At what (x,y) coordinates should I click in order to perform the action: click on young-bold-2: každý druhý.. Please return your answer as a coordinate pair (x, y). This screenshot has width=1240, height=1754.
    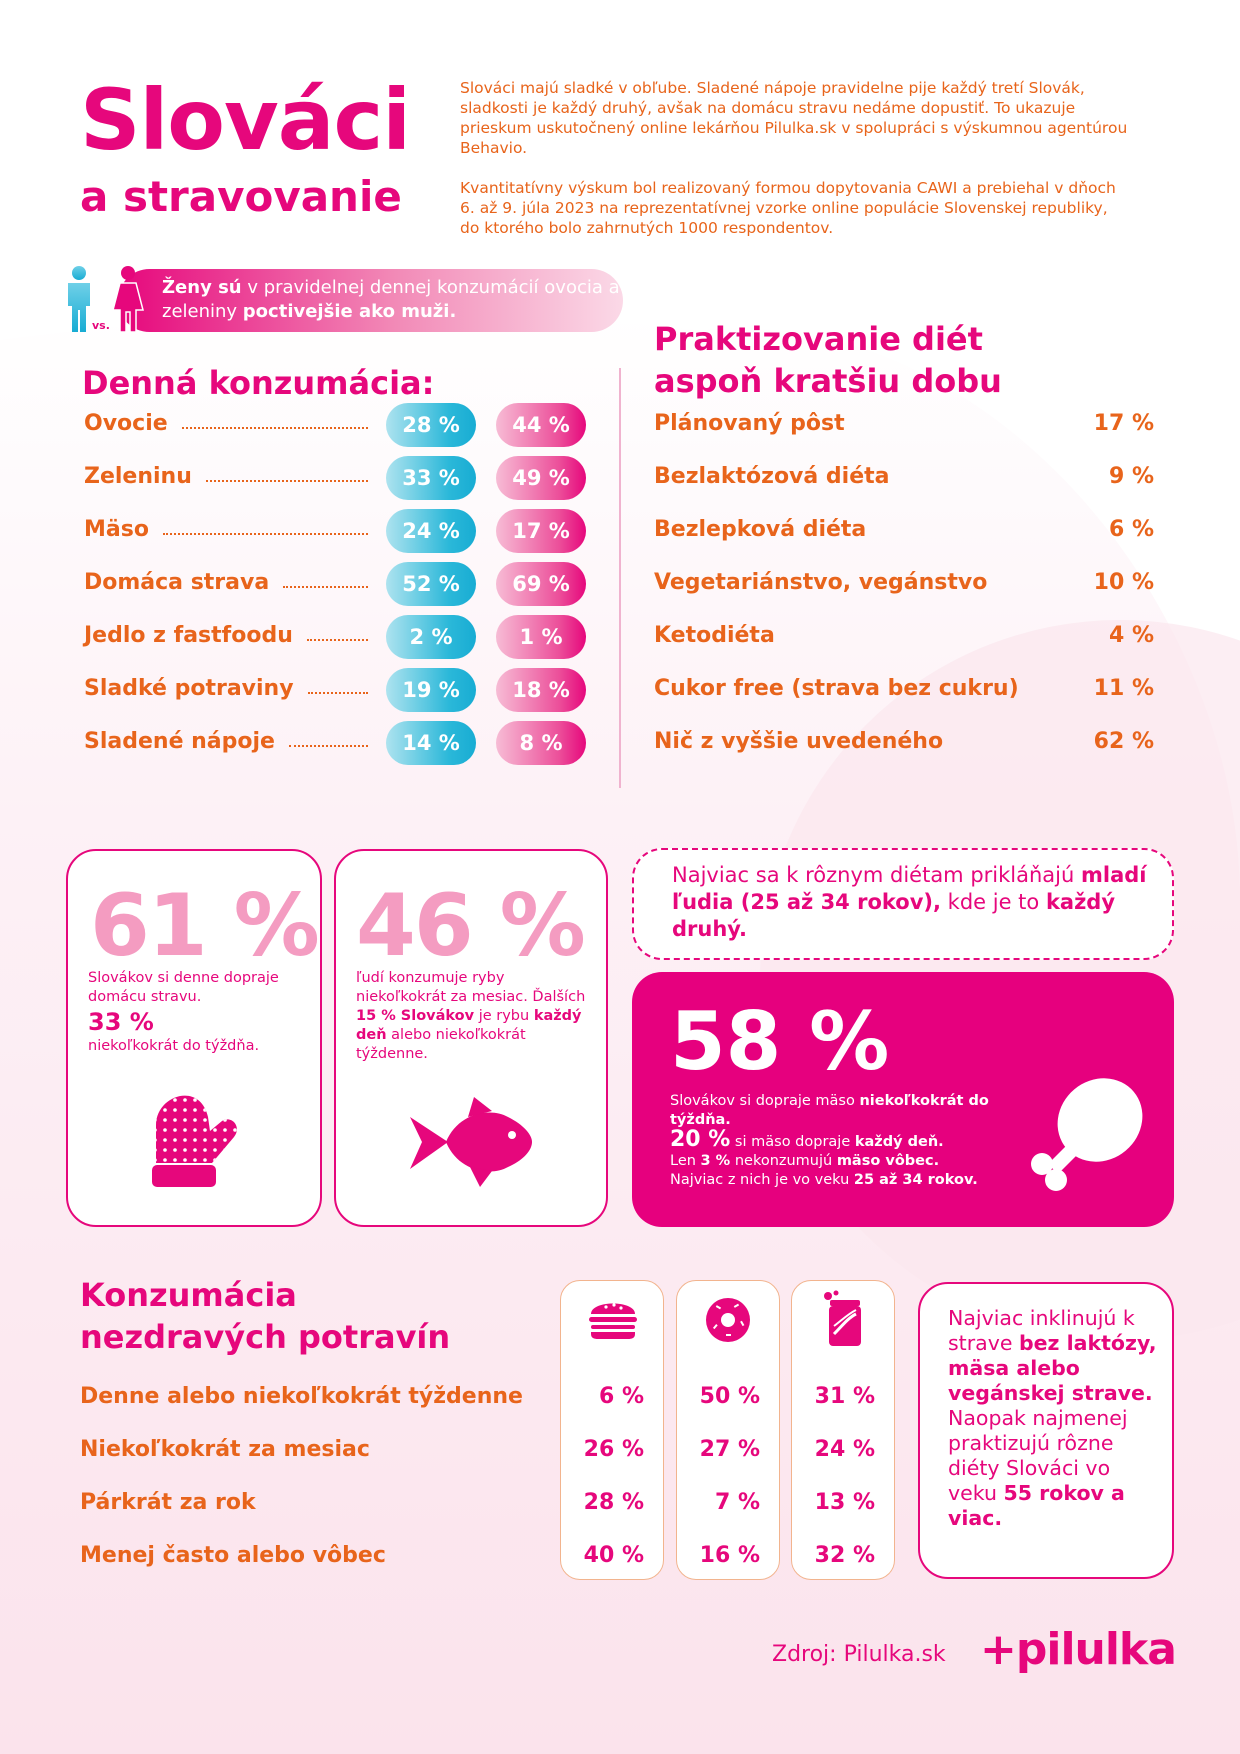
    Looking at the image, I should click on (894, 915).